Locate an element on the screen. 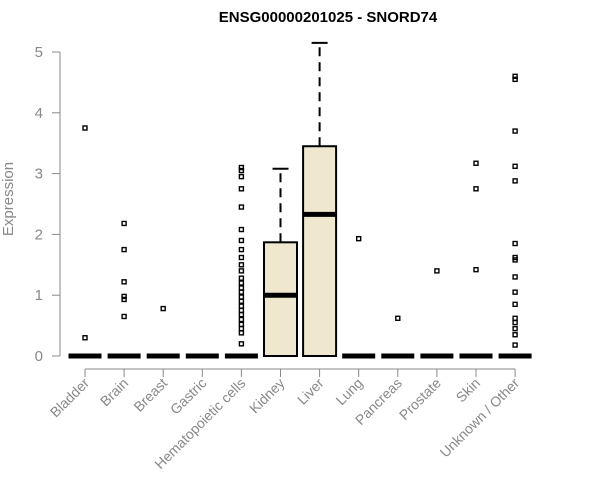 The width and height of the screenshot is (600, 500). chart-title: ENSG00000201025 - SNORD74 is located at coordinates (328, 17).